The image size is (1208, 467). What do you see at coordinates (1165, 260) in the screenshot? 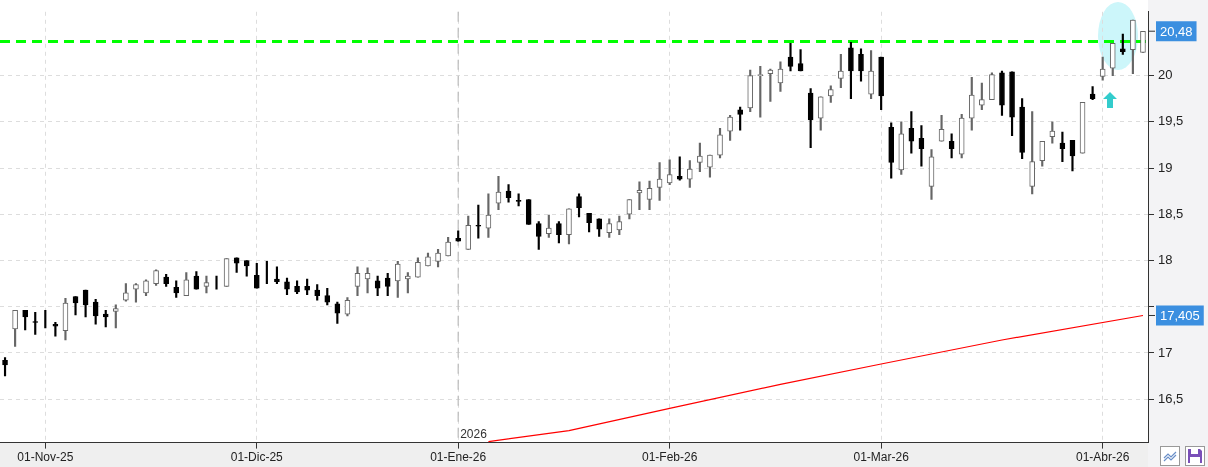
I see `y-tick-label: 18` at bounding box center [1165, 260].